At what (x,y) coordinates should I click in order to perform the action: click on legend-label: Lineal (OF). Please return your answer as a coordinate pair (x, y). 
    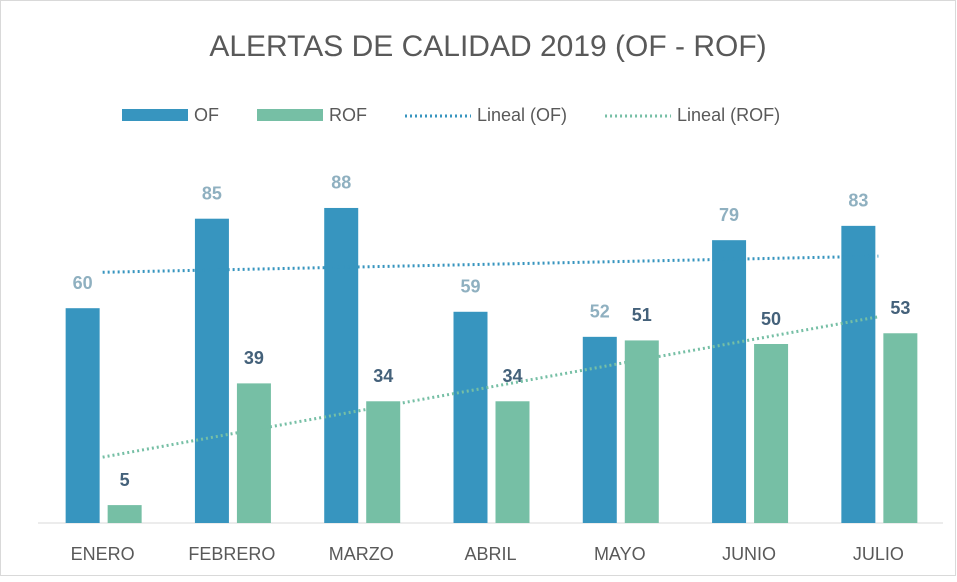
    Looking at the image, I should click on (522, 115).